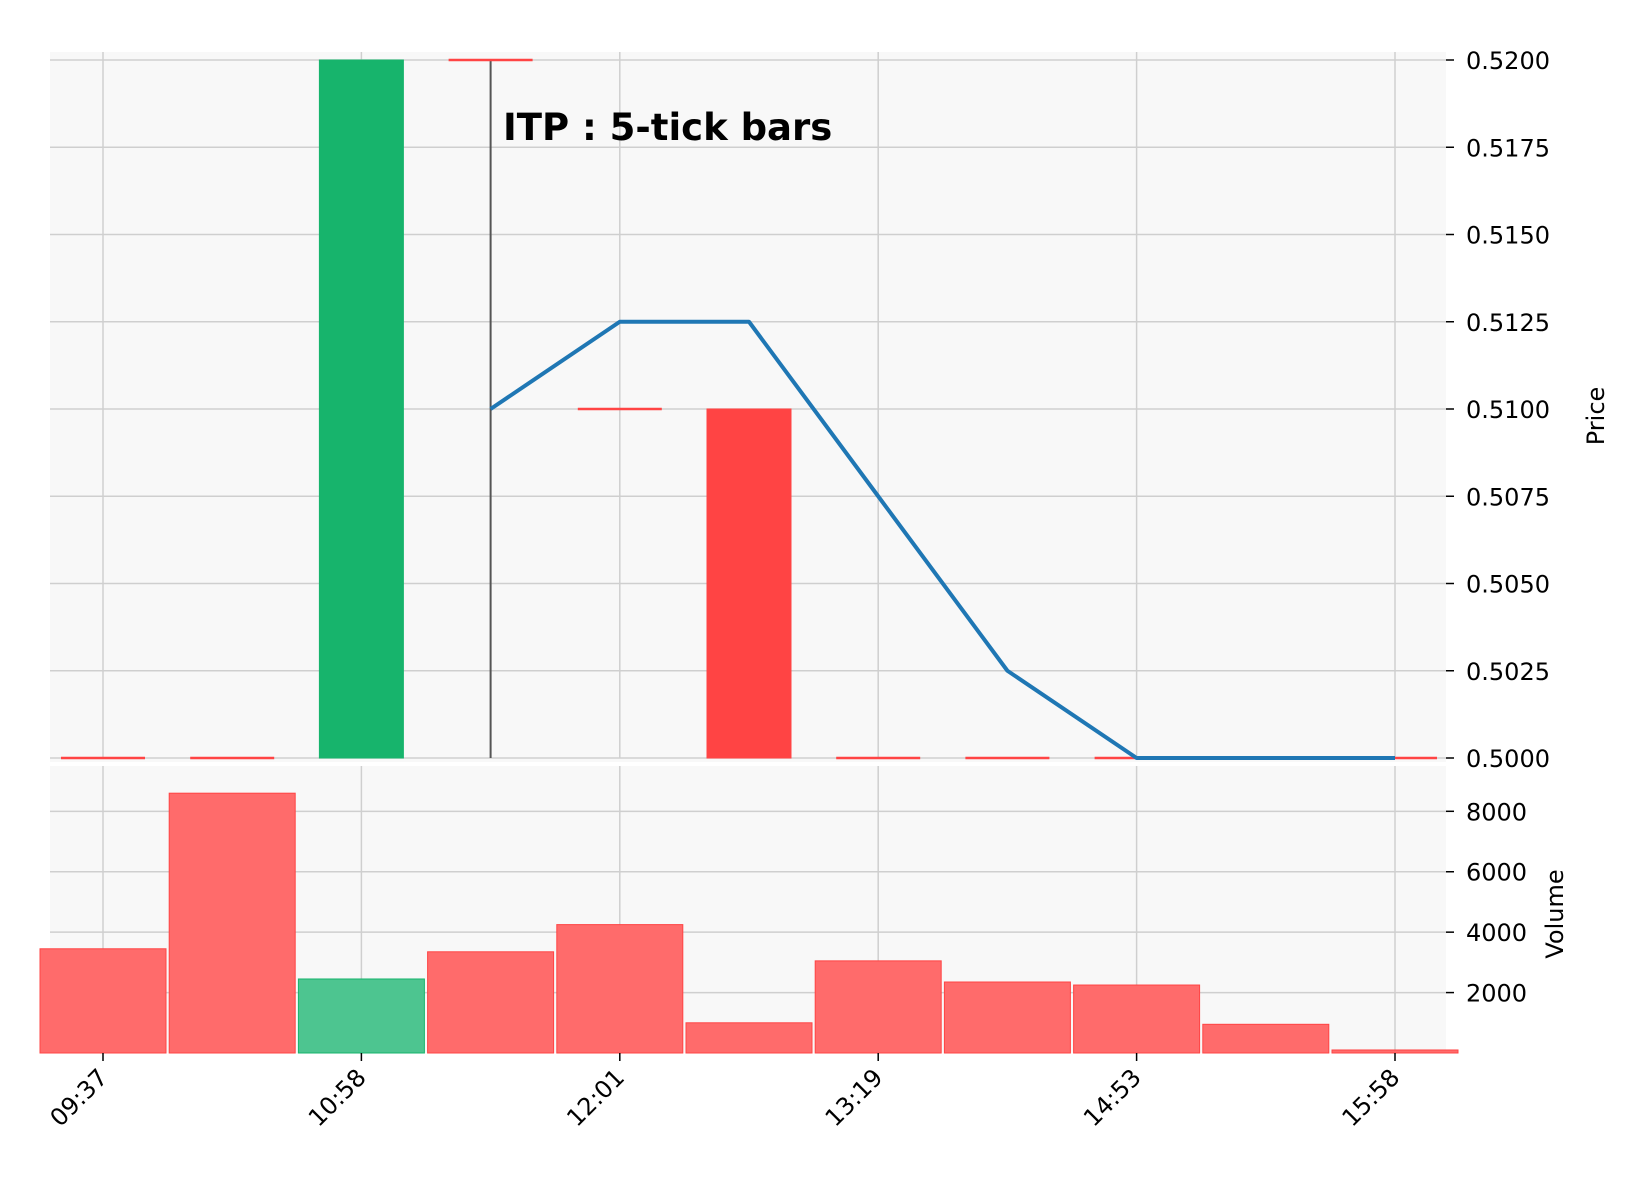 The image size is (1644, 1192). Describe the element at coordinates (79, 1097) in the screenshot. I see `x-tick-label: 09:37` at that location.